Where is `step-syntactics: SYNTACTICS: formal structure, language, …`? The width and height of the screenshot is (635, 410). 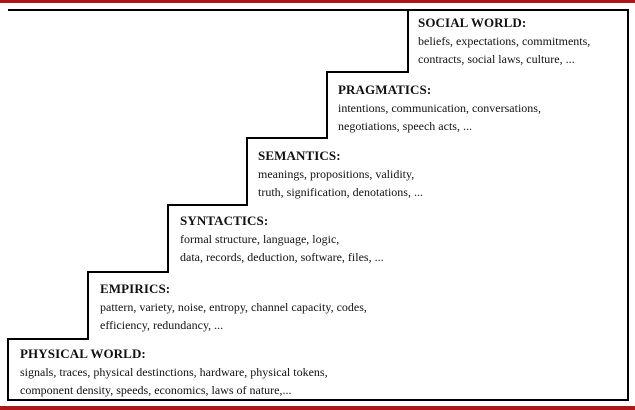
step-syntactics: SYNTACTICS: formal structure, language, … is located at coordinates (282, 239).